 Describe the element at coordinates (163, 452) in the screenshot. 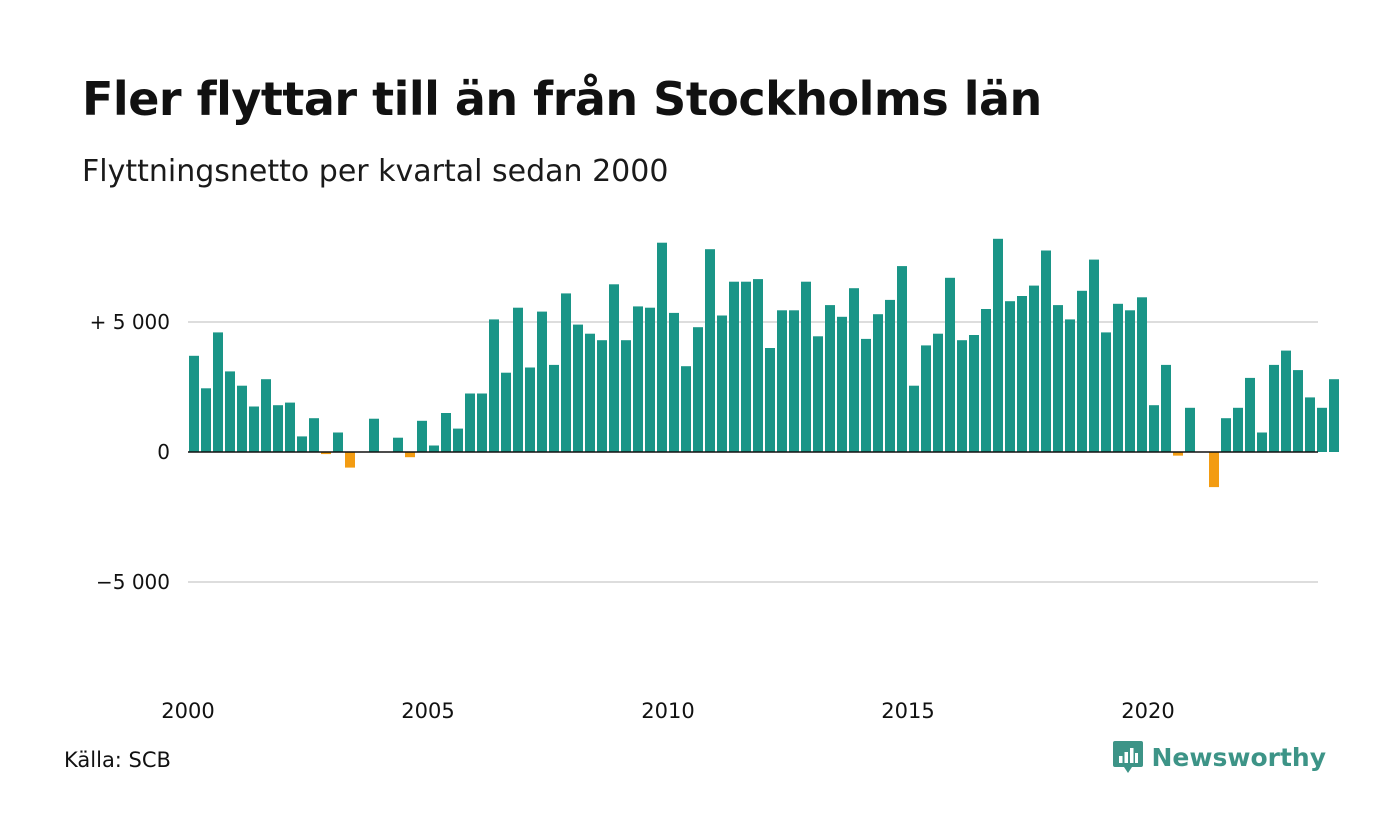

I see `y-tick-label: 0` at that location.